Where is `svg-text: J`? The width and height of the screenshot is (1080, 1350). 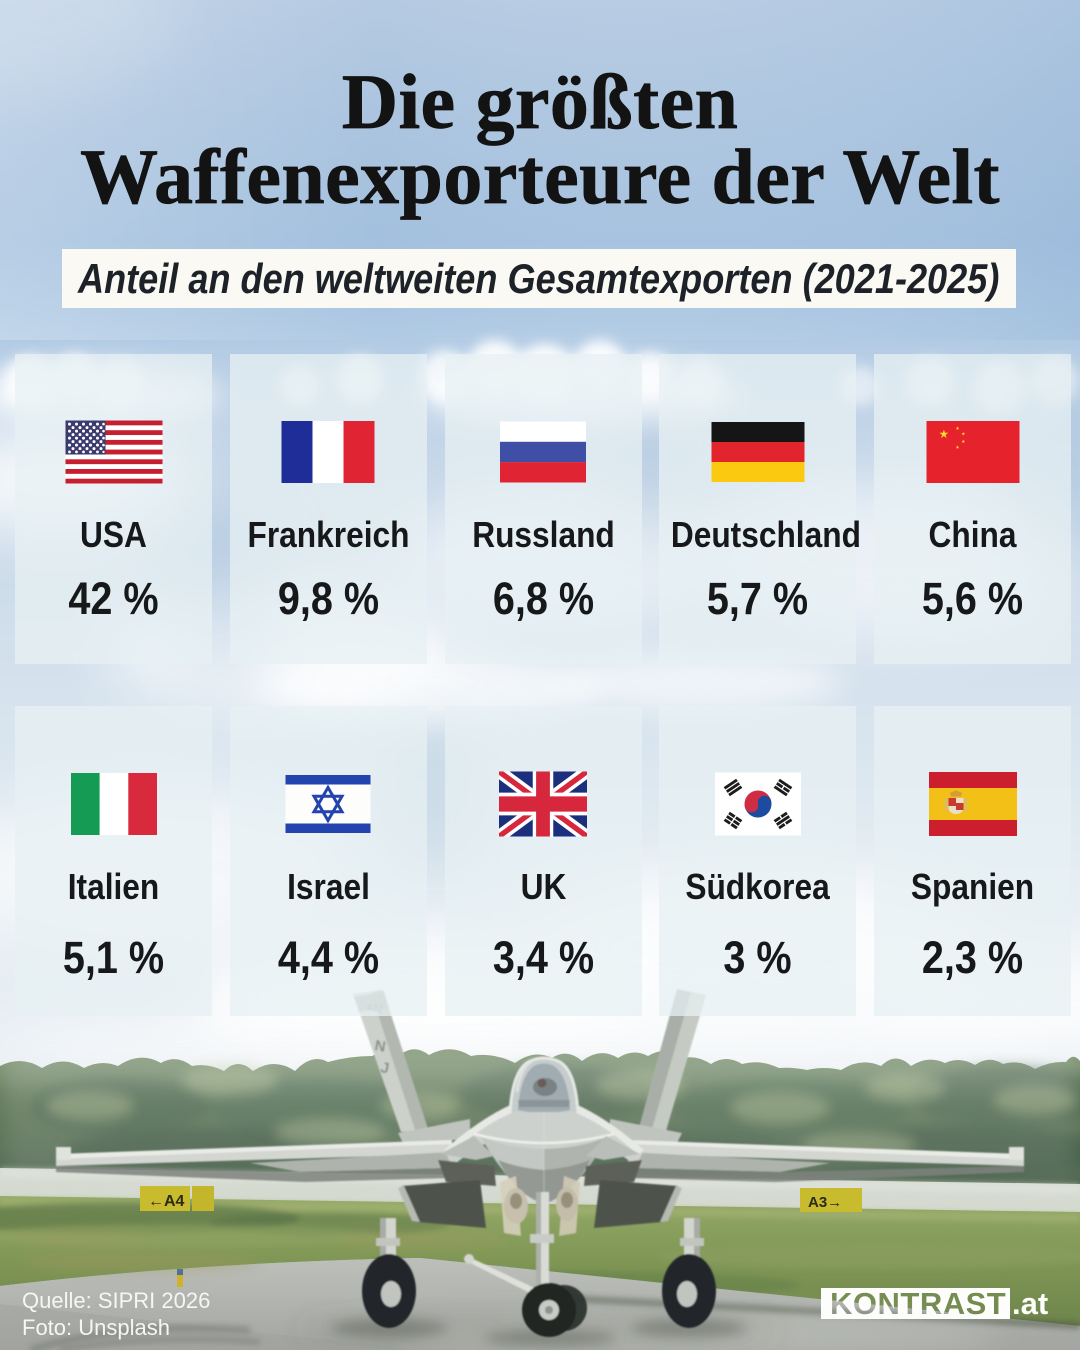 svg-text: J is located at coordinates (384, 1068).